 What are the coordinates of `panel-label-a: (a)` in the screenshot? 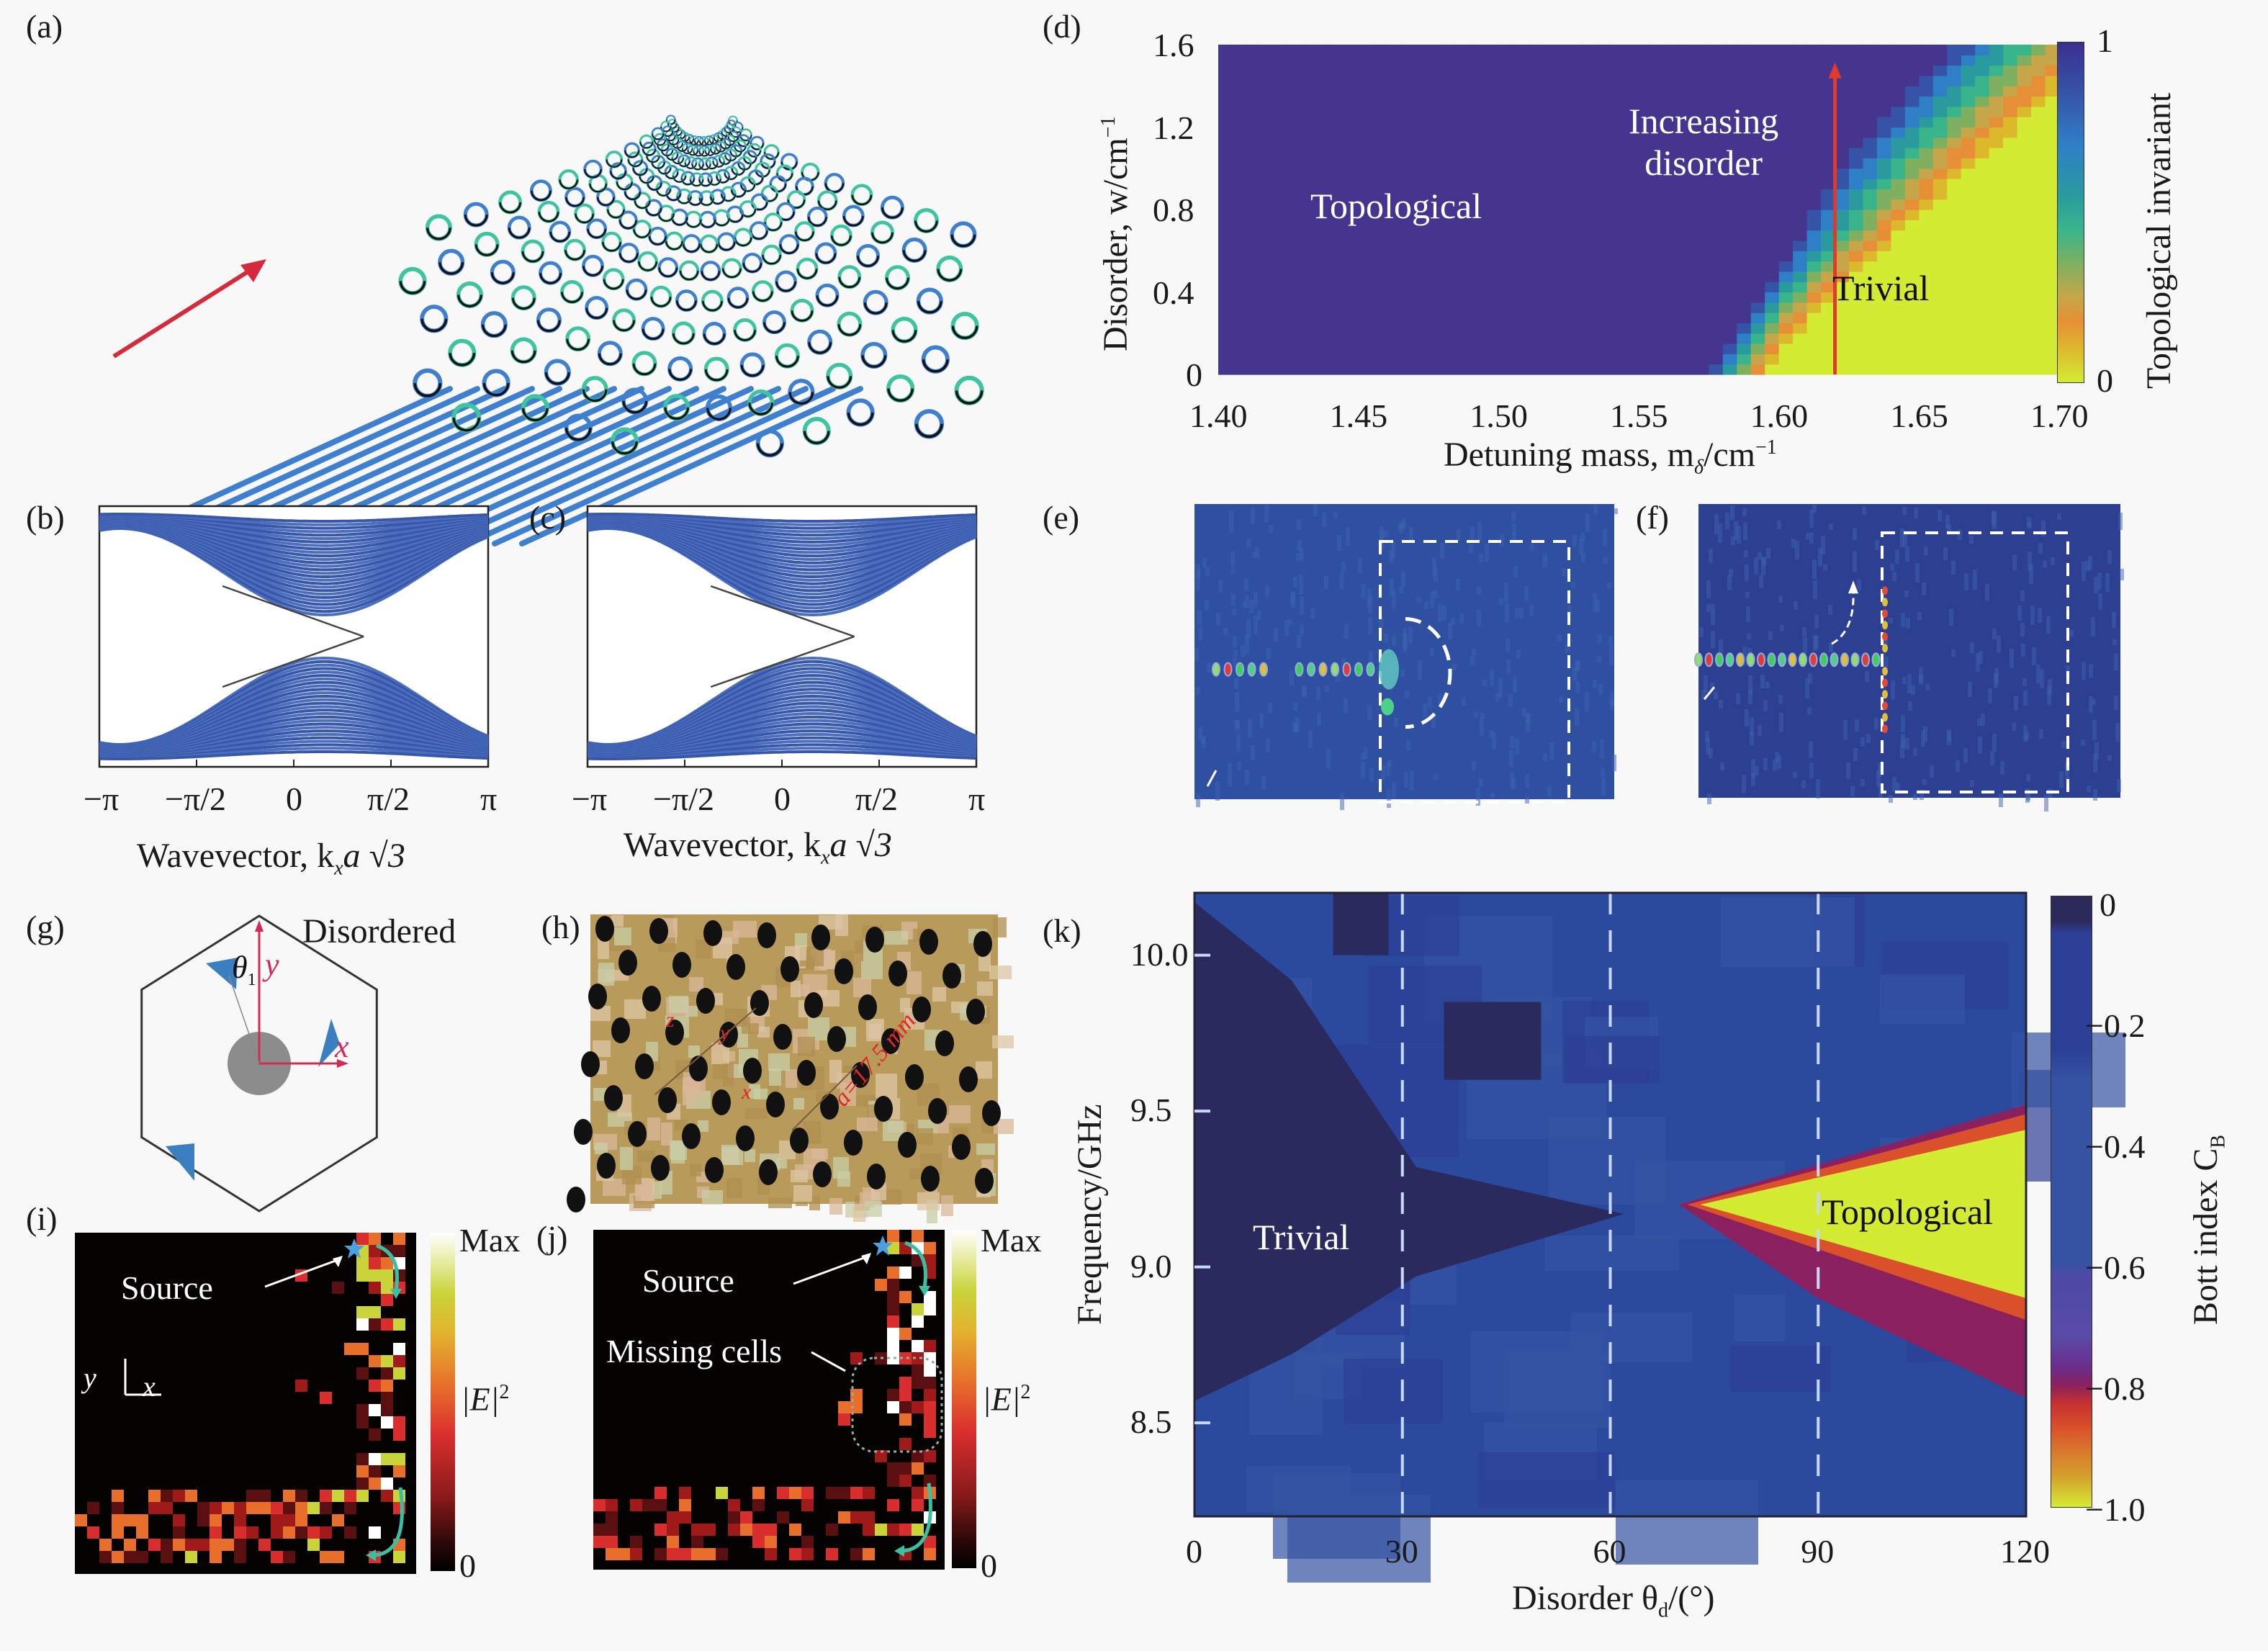 It's located at (44, 26).